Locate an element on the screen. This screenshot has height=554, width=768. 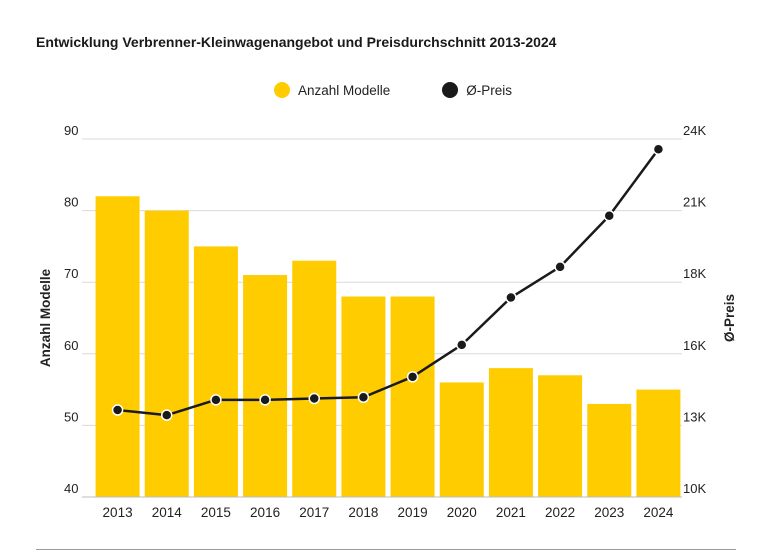
y-tick-right: 24K is located at coordinates (694, 130).